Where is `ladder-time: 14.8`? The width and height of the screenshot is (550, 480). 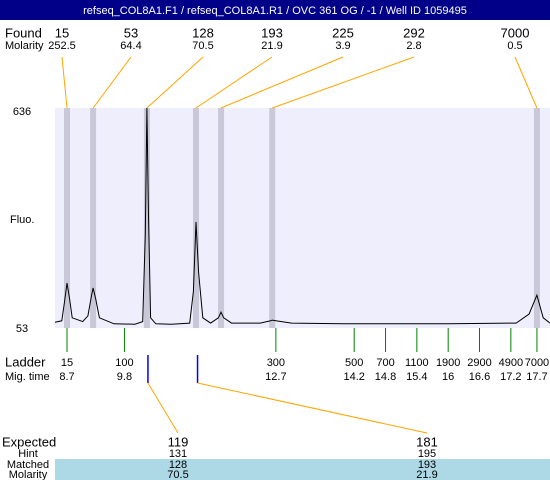 ladder-time: 14.8 is located at coordinates (385, 377).